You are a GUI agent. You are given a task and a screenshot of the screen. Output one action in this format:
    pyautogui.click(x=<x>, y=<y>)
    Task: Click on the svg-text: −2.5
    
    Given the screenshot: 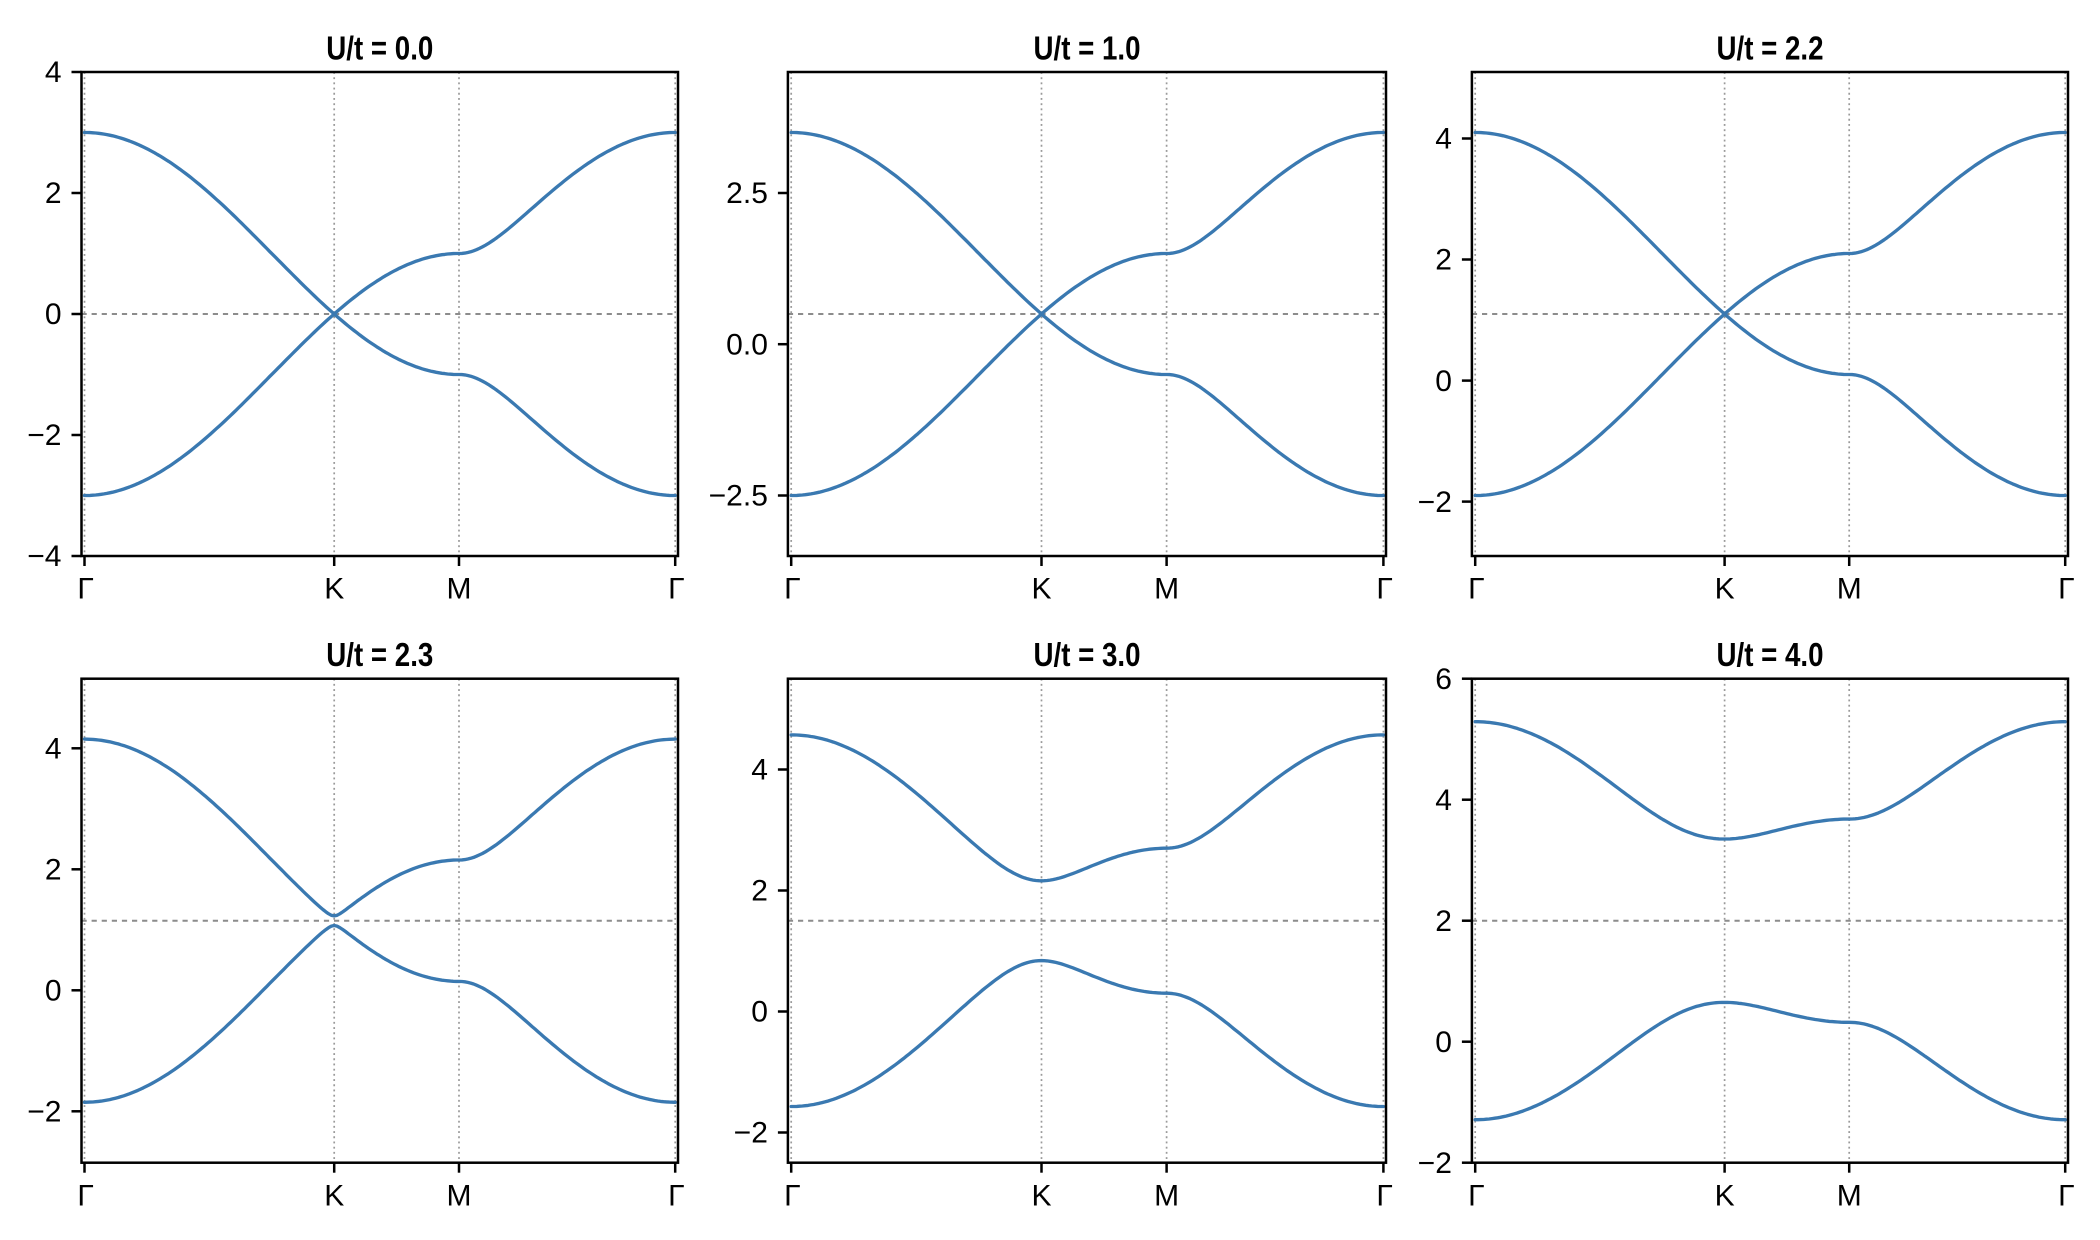 What is the action you would take?
    pyautogui.click(x=738, y=496)
    